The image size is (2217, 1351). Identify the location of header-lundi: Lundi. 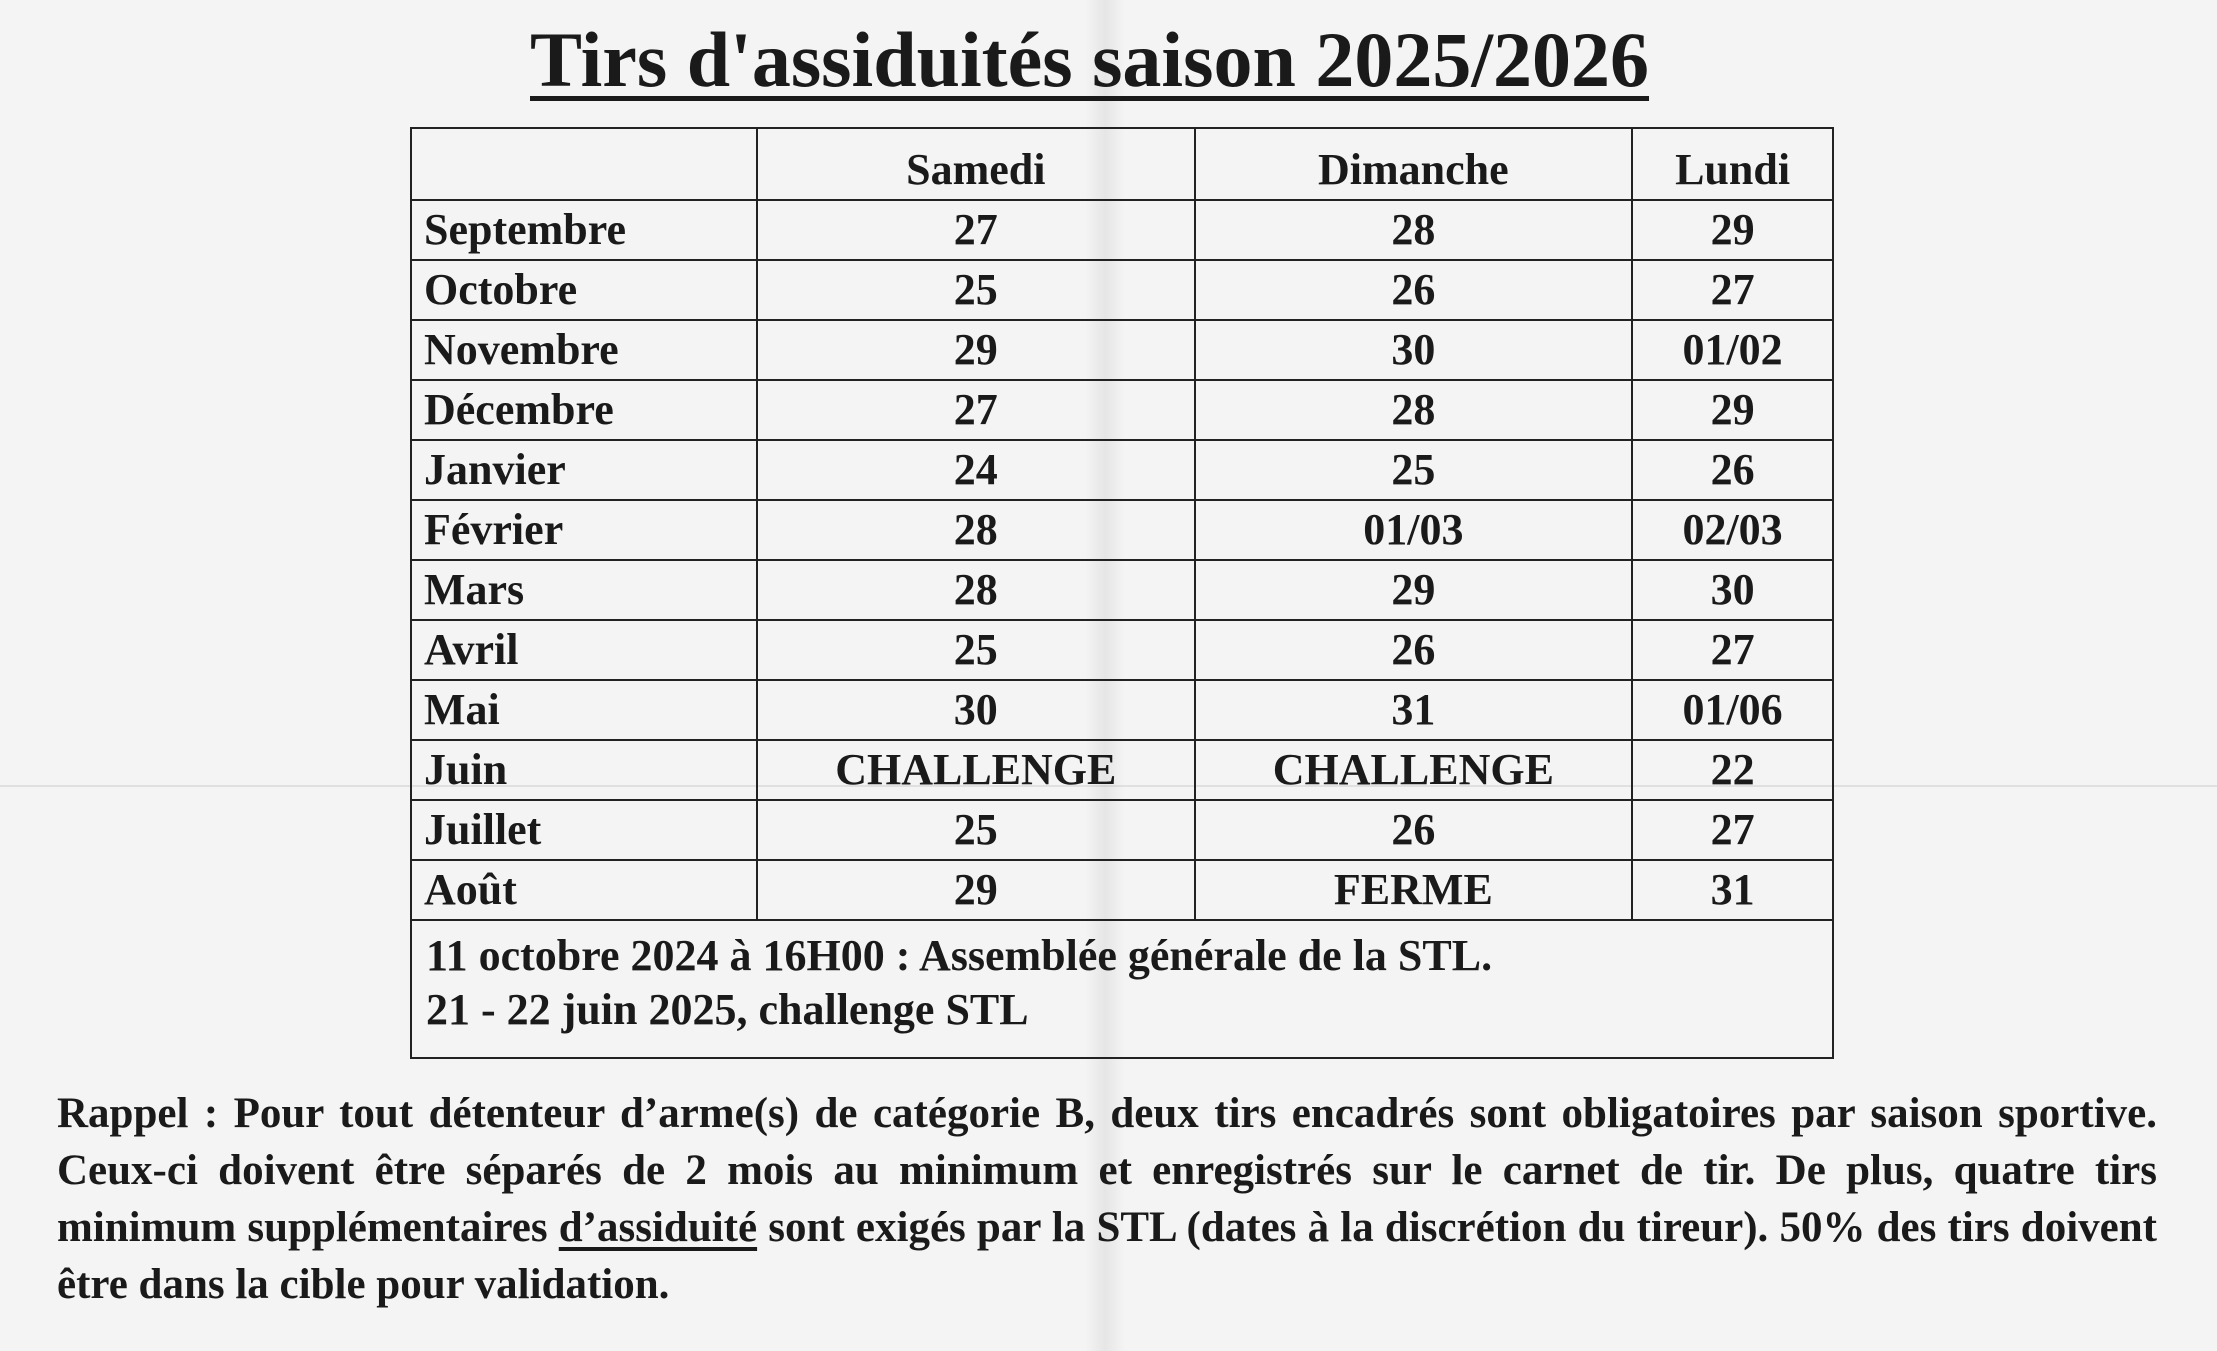
(1732, 164).